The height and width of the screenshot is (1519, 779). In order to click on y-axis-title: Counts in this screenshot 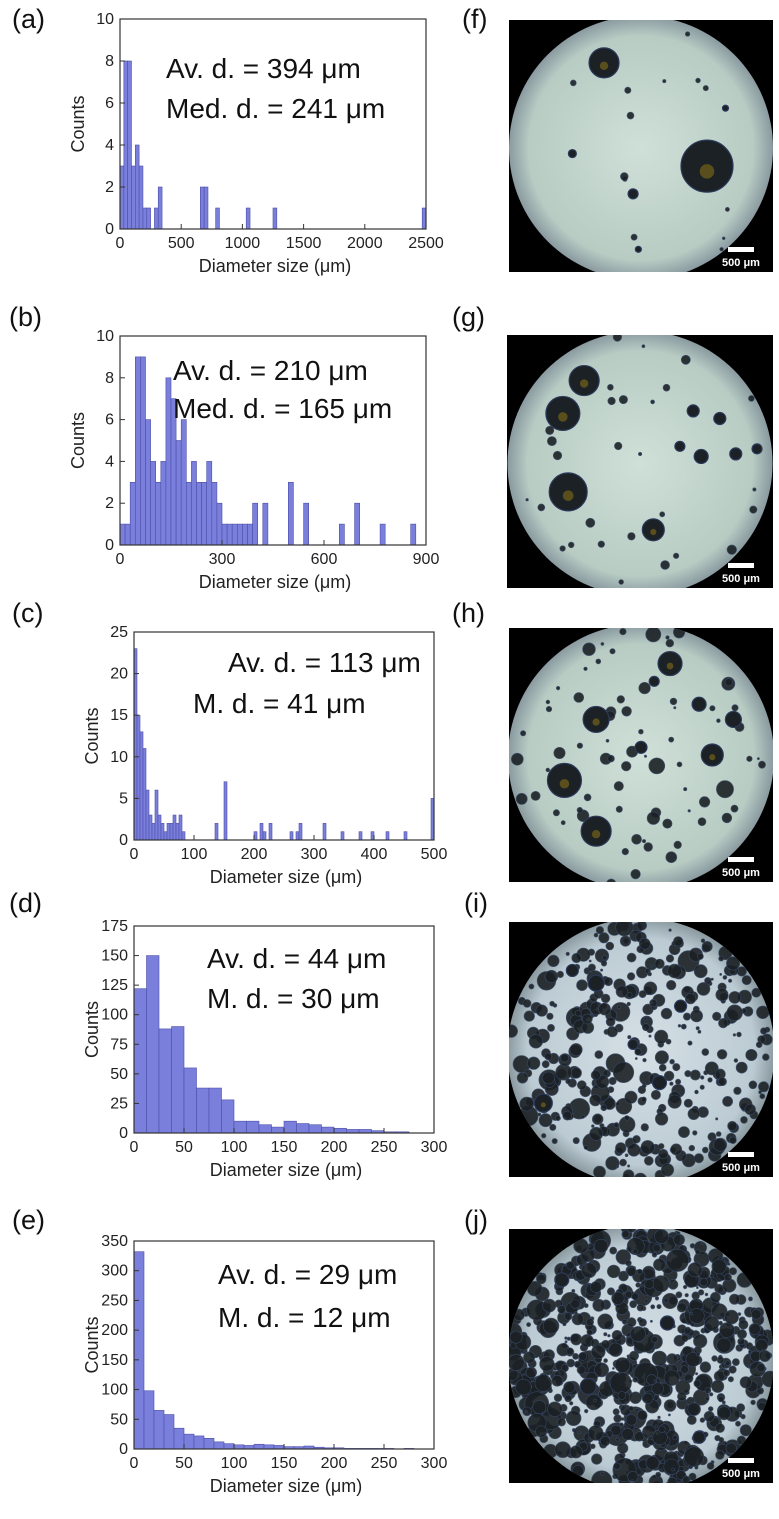, I will do `click(92, 1029)`.